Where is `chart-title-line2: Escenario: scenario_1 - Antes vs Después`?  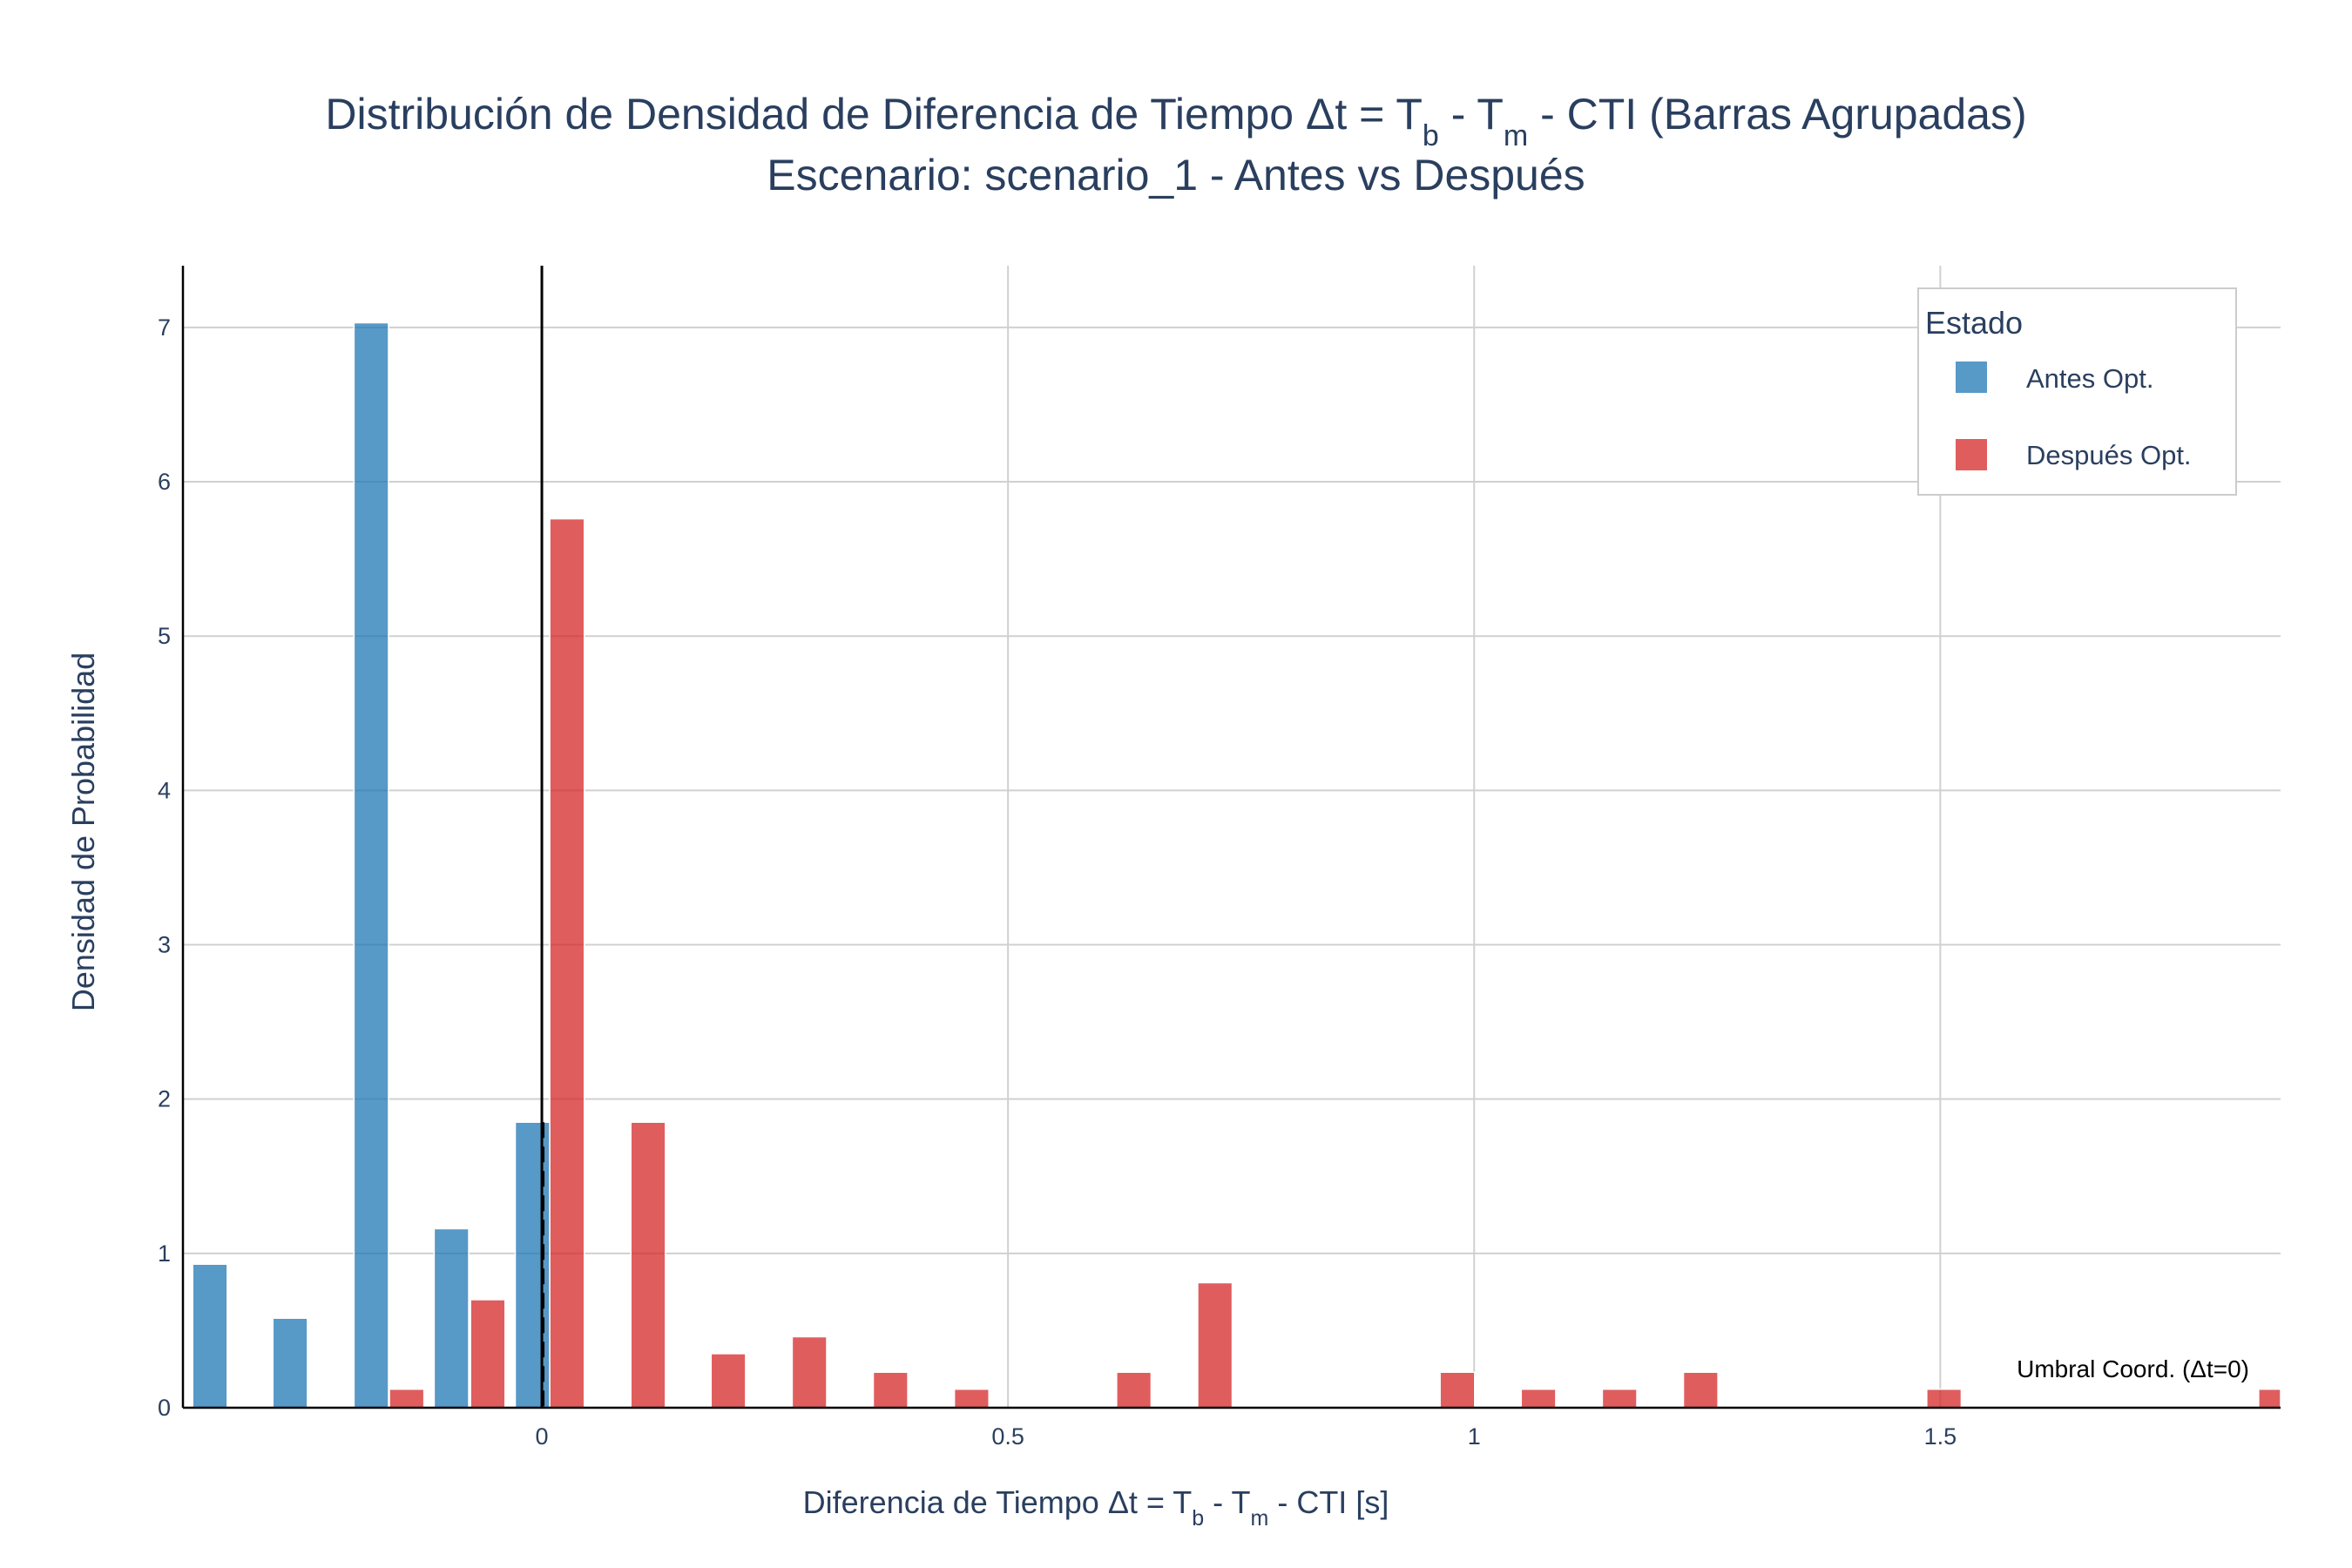
chart-title-line2: Escenario: scenario_1 - Antes vs Después is located at coordinates (1176, 175).